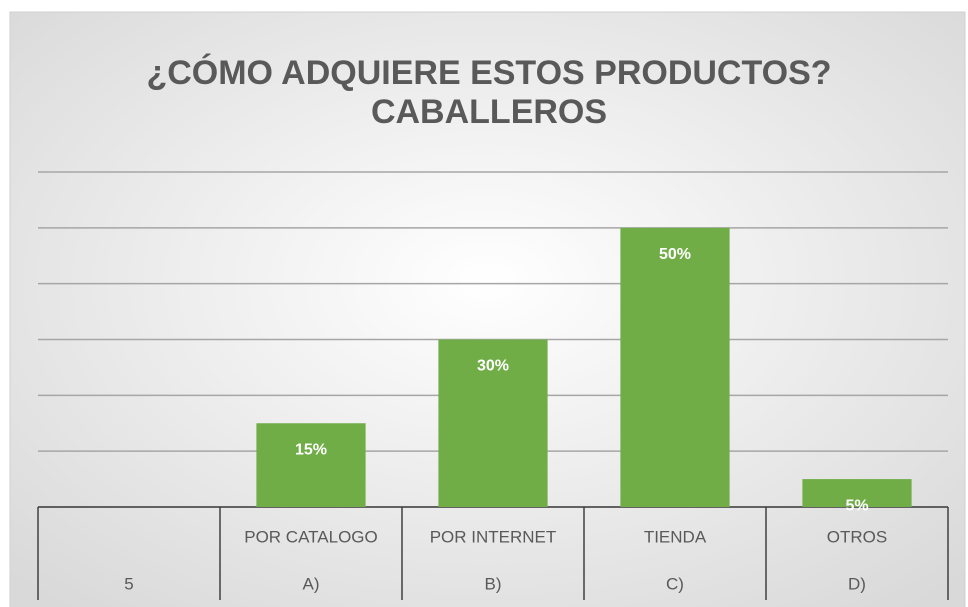 The height and width of the screenshot is (607, 968). I want to click on x-tick-label: POR CATALOGO, so click(311, 536).